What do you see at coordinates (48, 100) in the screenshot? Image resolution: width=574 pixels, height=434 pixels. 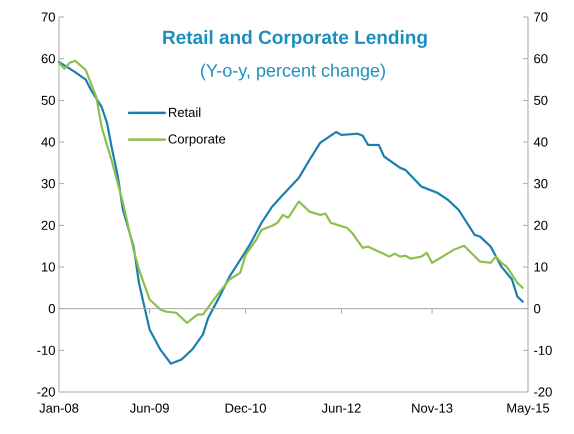 I see `y-tick-label: 50` at bounding box center [48, 100].